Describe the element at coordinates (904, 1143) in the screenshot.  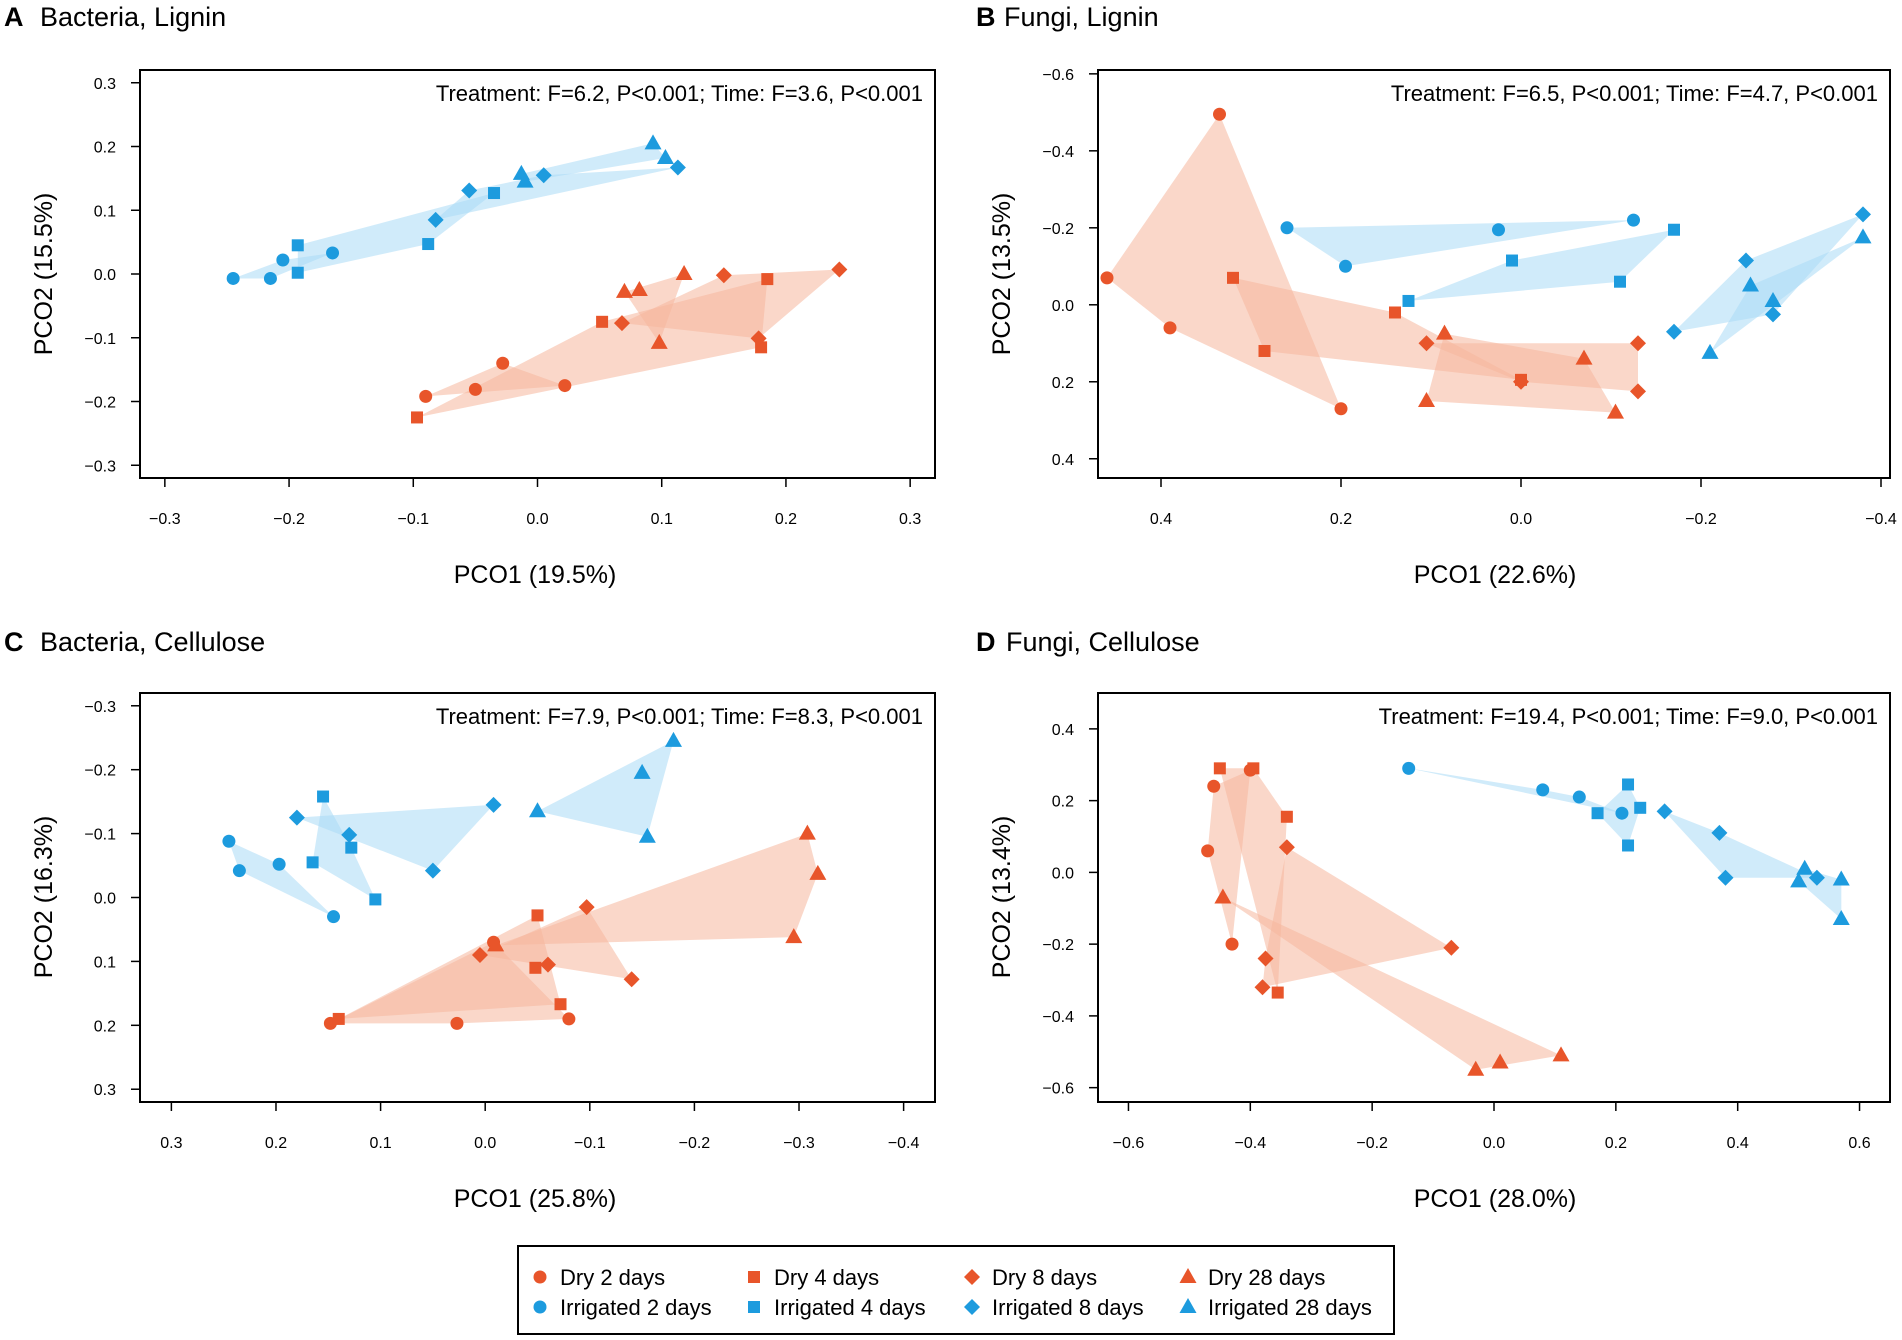
I see `x-tick-label: −0.4` at that location.